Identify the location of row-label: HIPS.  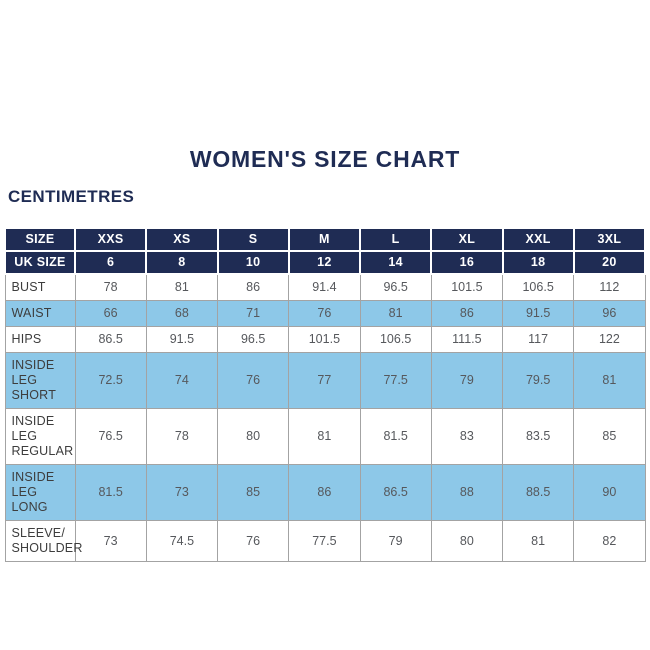
(40, 339).